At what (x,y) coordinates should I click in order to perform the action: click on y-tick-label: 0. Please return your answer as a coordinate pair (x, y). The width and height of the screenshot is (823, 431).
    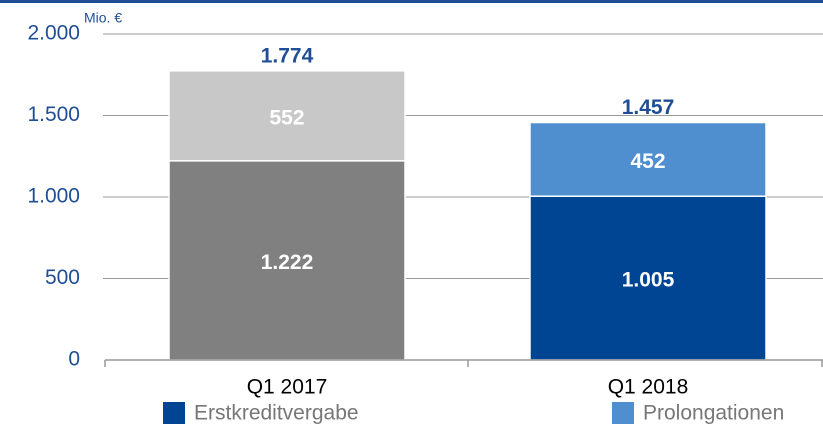
    Looking at the image, I should click on (74, 359).